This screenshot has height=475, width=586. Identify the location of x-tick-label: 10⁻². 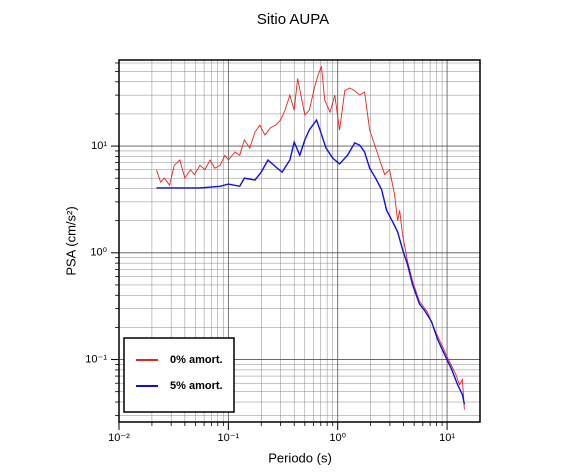
(119, 438).